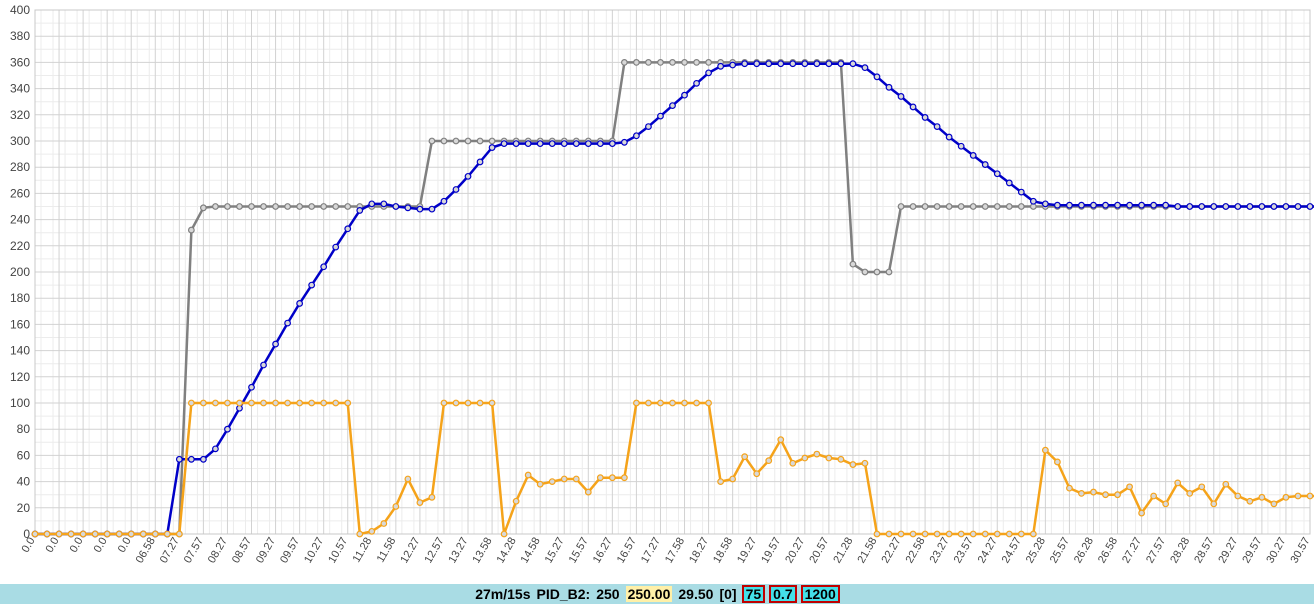  Describe the element at coordinates (20, 10) in the screenshot. I see `y-tick-label: 400` at that location.